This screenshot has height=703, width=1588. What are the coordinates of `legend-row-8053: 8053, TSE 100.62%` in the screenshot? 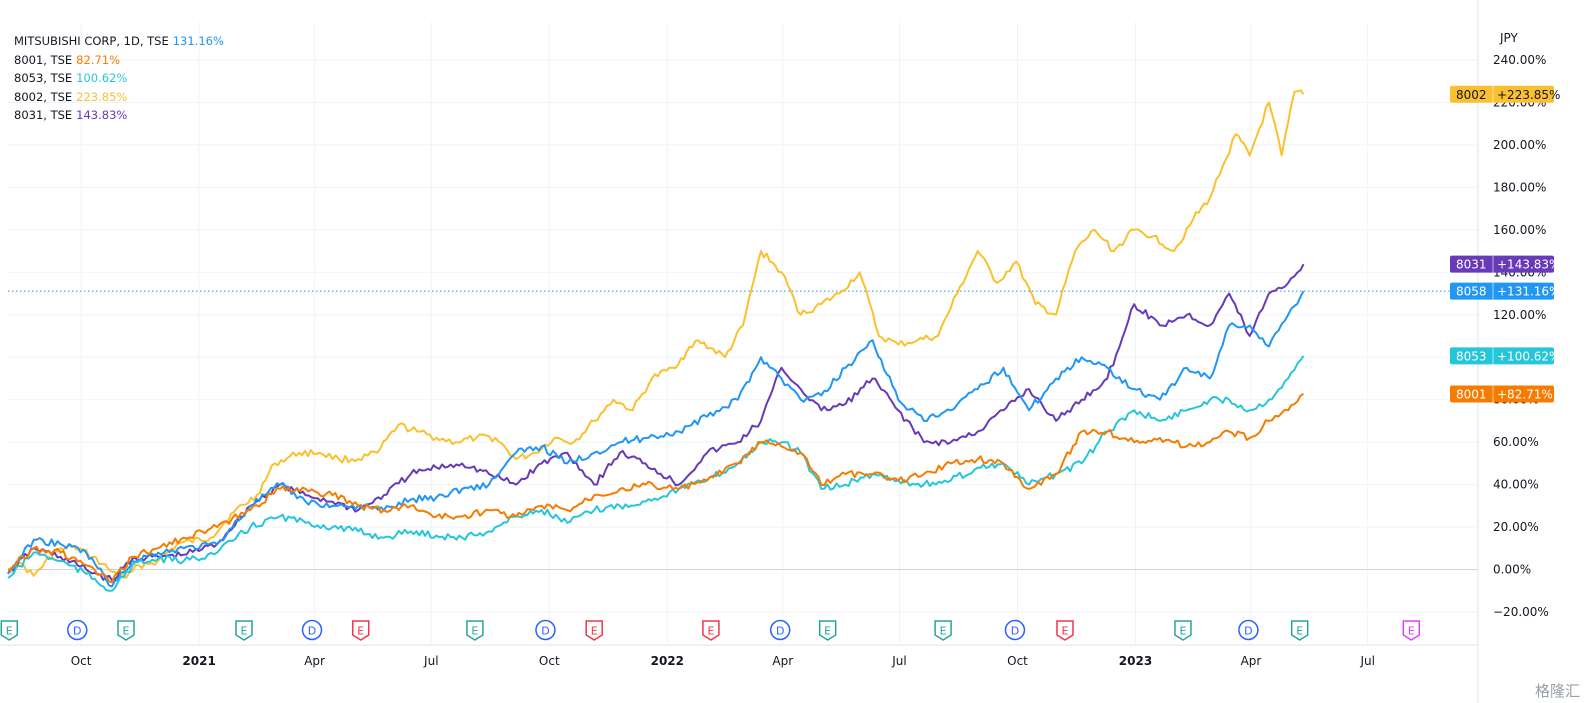 It's located at (119, 78).